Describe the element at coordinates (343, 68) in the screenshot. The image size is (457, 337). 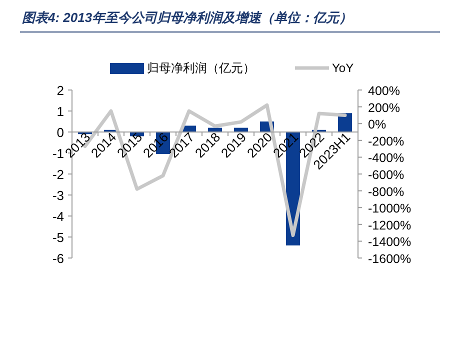
I see `legend-label: YoY` at that location.